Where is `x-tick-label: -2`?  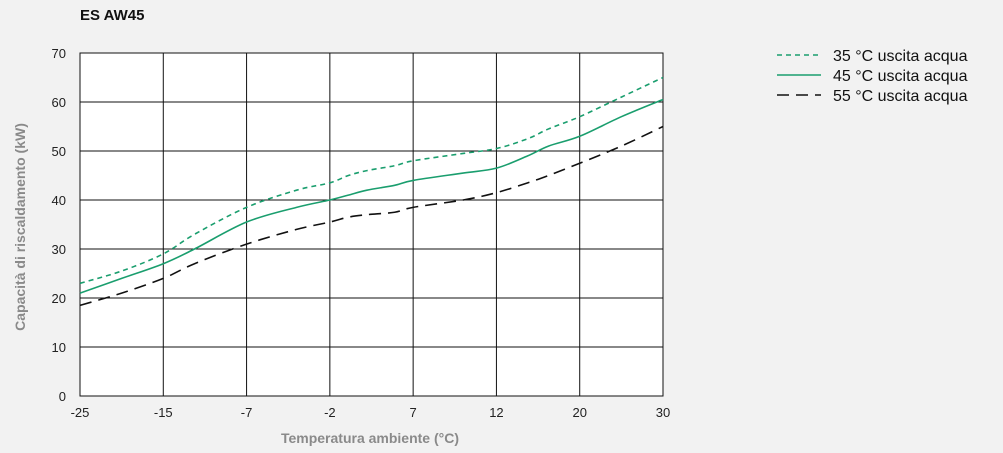
x-tick-label: -2 is located at coordinates (330, 412).